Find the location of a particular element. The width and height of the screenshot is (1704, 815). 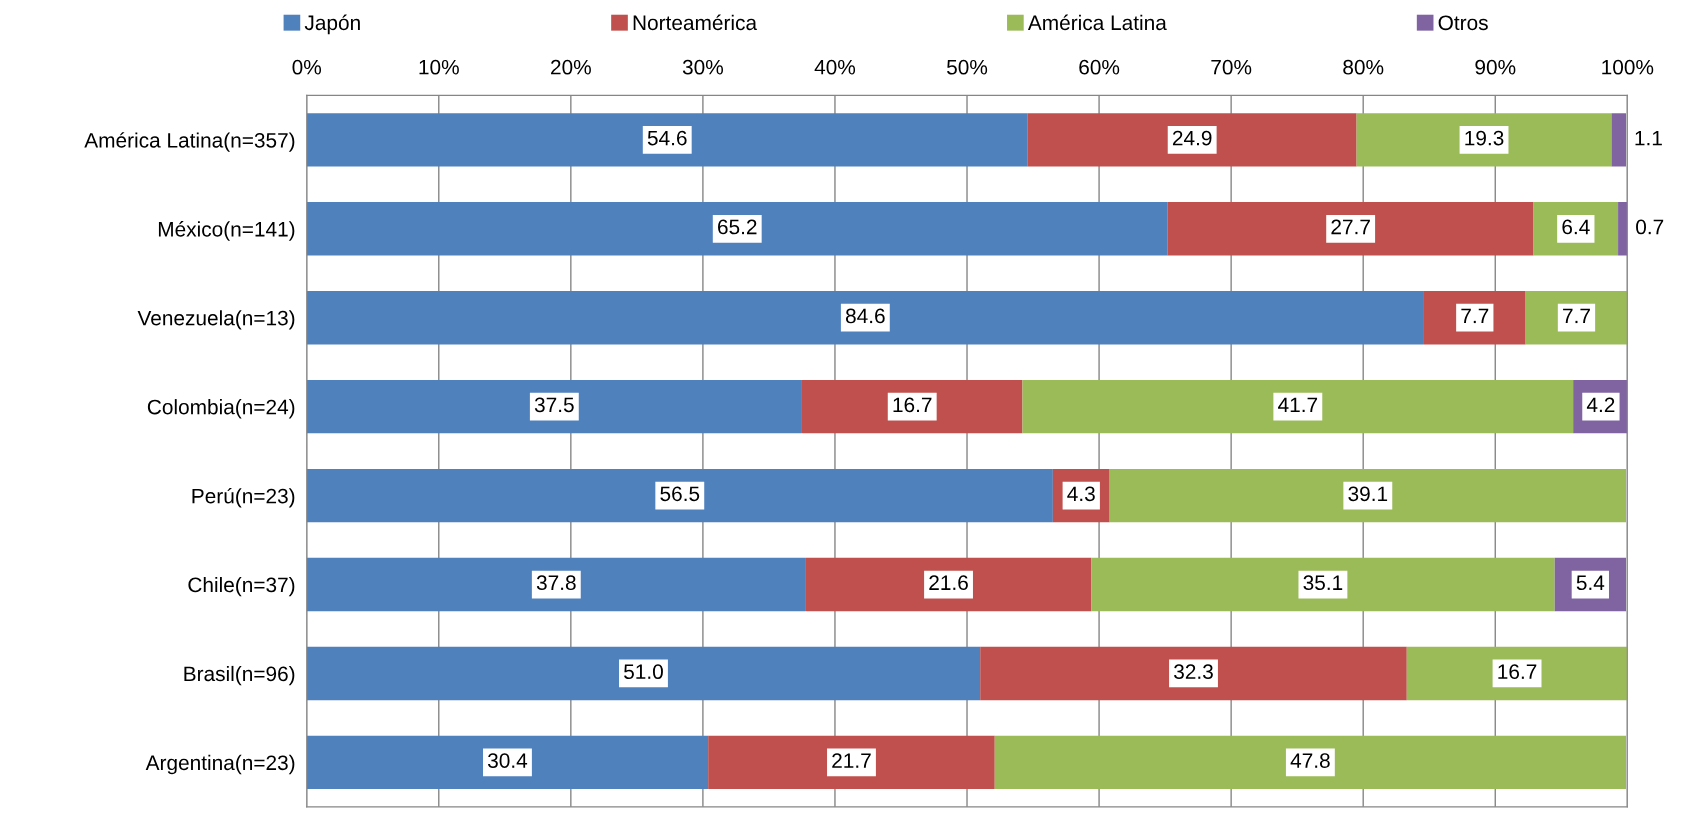

x-tick-label: 0% is located at coordinates (307, 67).